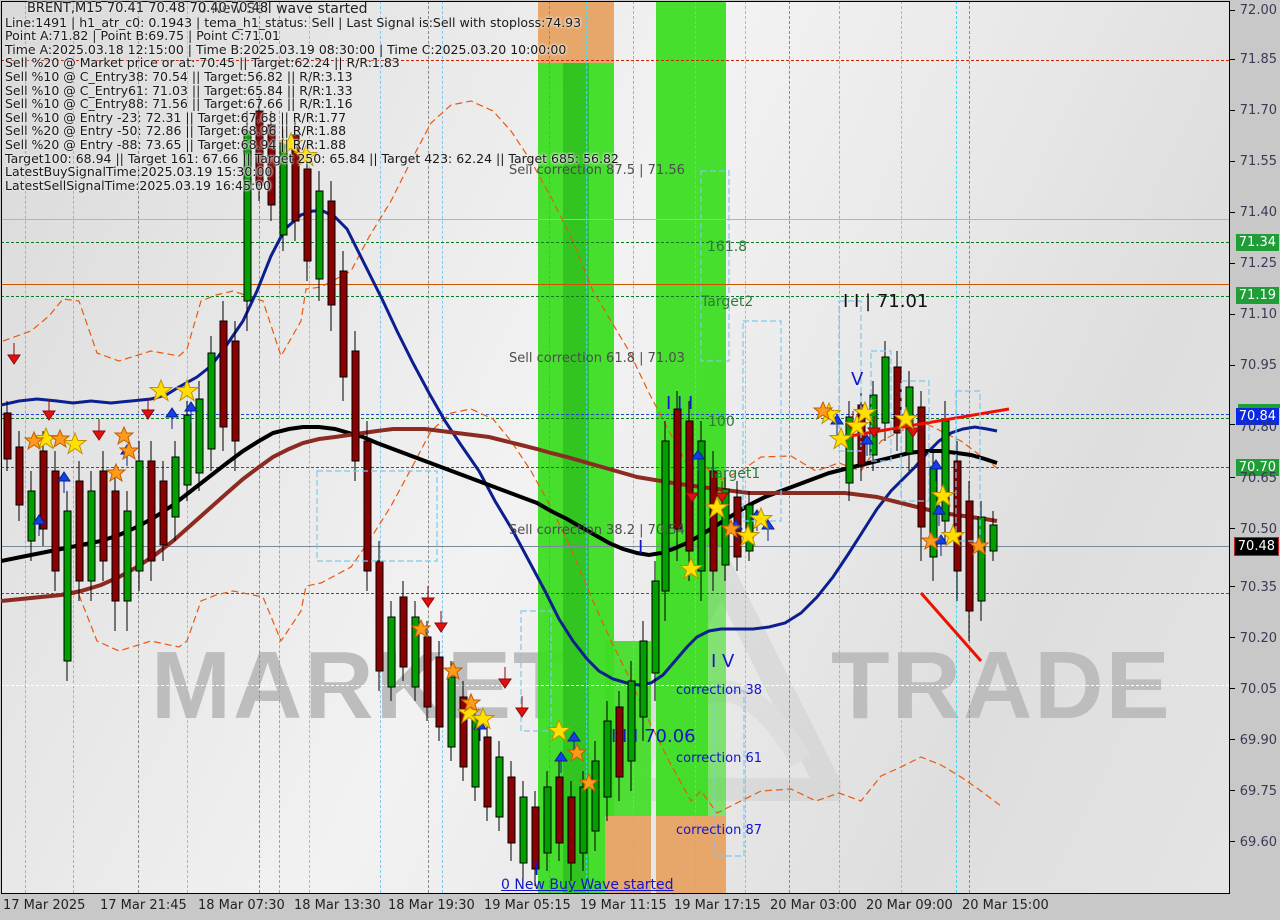 This screenshot has height=920, width=1280. What do you see at coordinates (615, 546) in the screenshot?
I see `level-gray-solid` at bounding box center [615, 546].